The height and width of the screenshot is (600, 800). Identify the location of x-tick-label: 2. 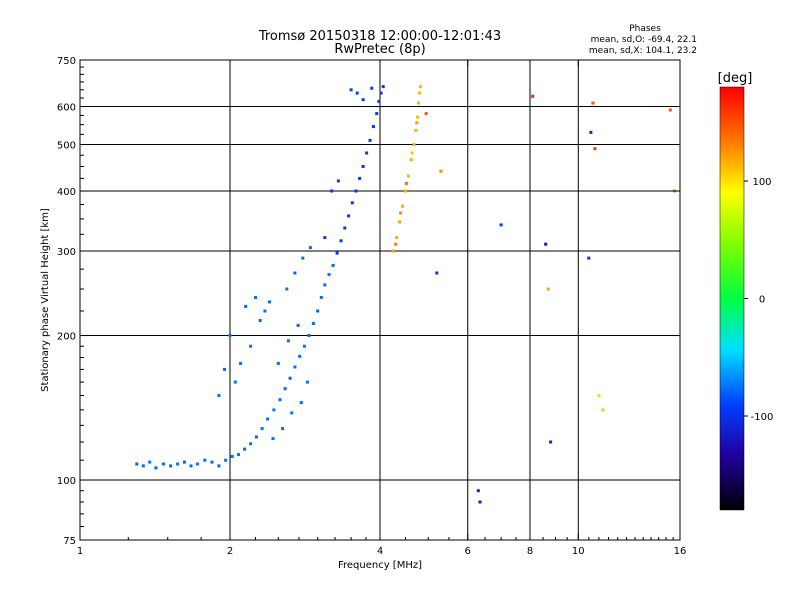
(230, 551).